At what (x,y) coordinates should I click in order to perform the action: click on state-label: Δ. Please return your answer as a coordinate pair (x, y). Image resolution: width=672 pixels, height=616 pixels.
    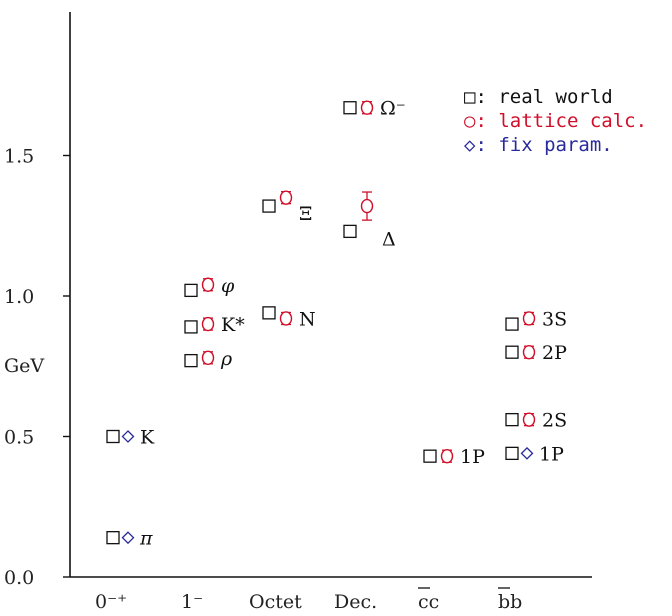
    Looking at the image, I should click on (389, 239).